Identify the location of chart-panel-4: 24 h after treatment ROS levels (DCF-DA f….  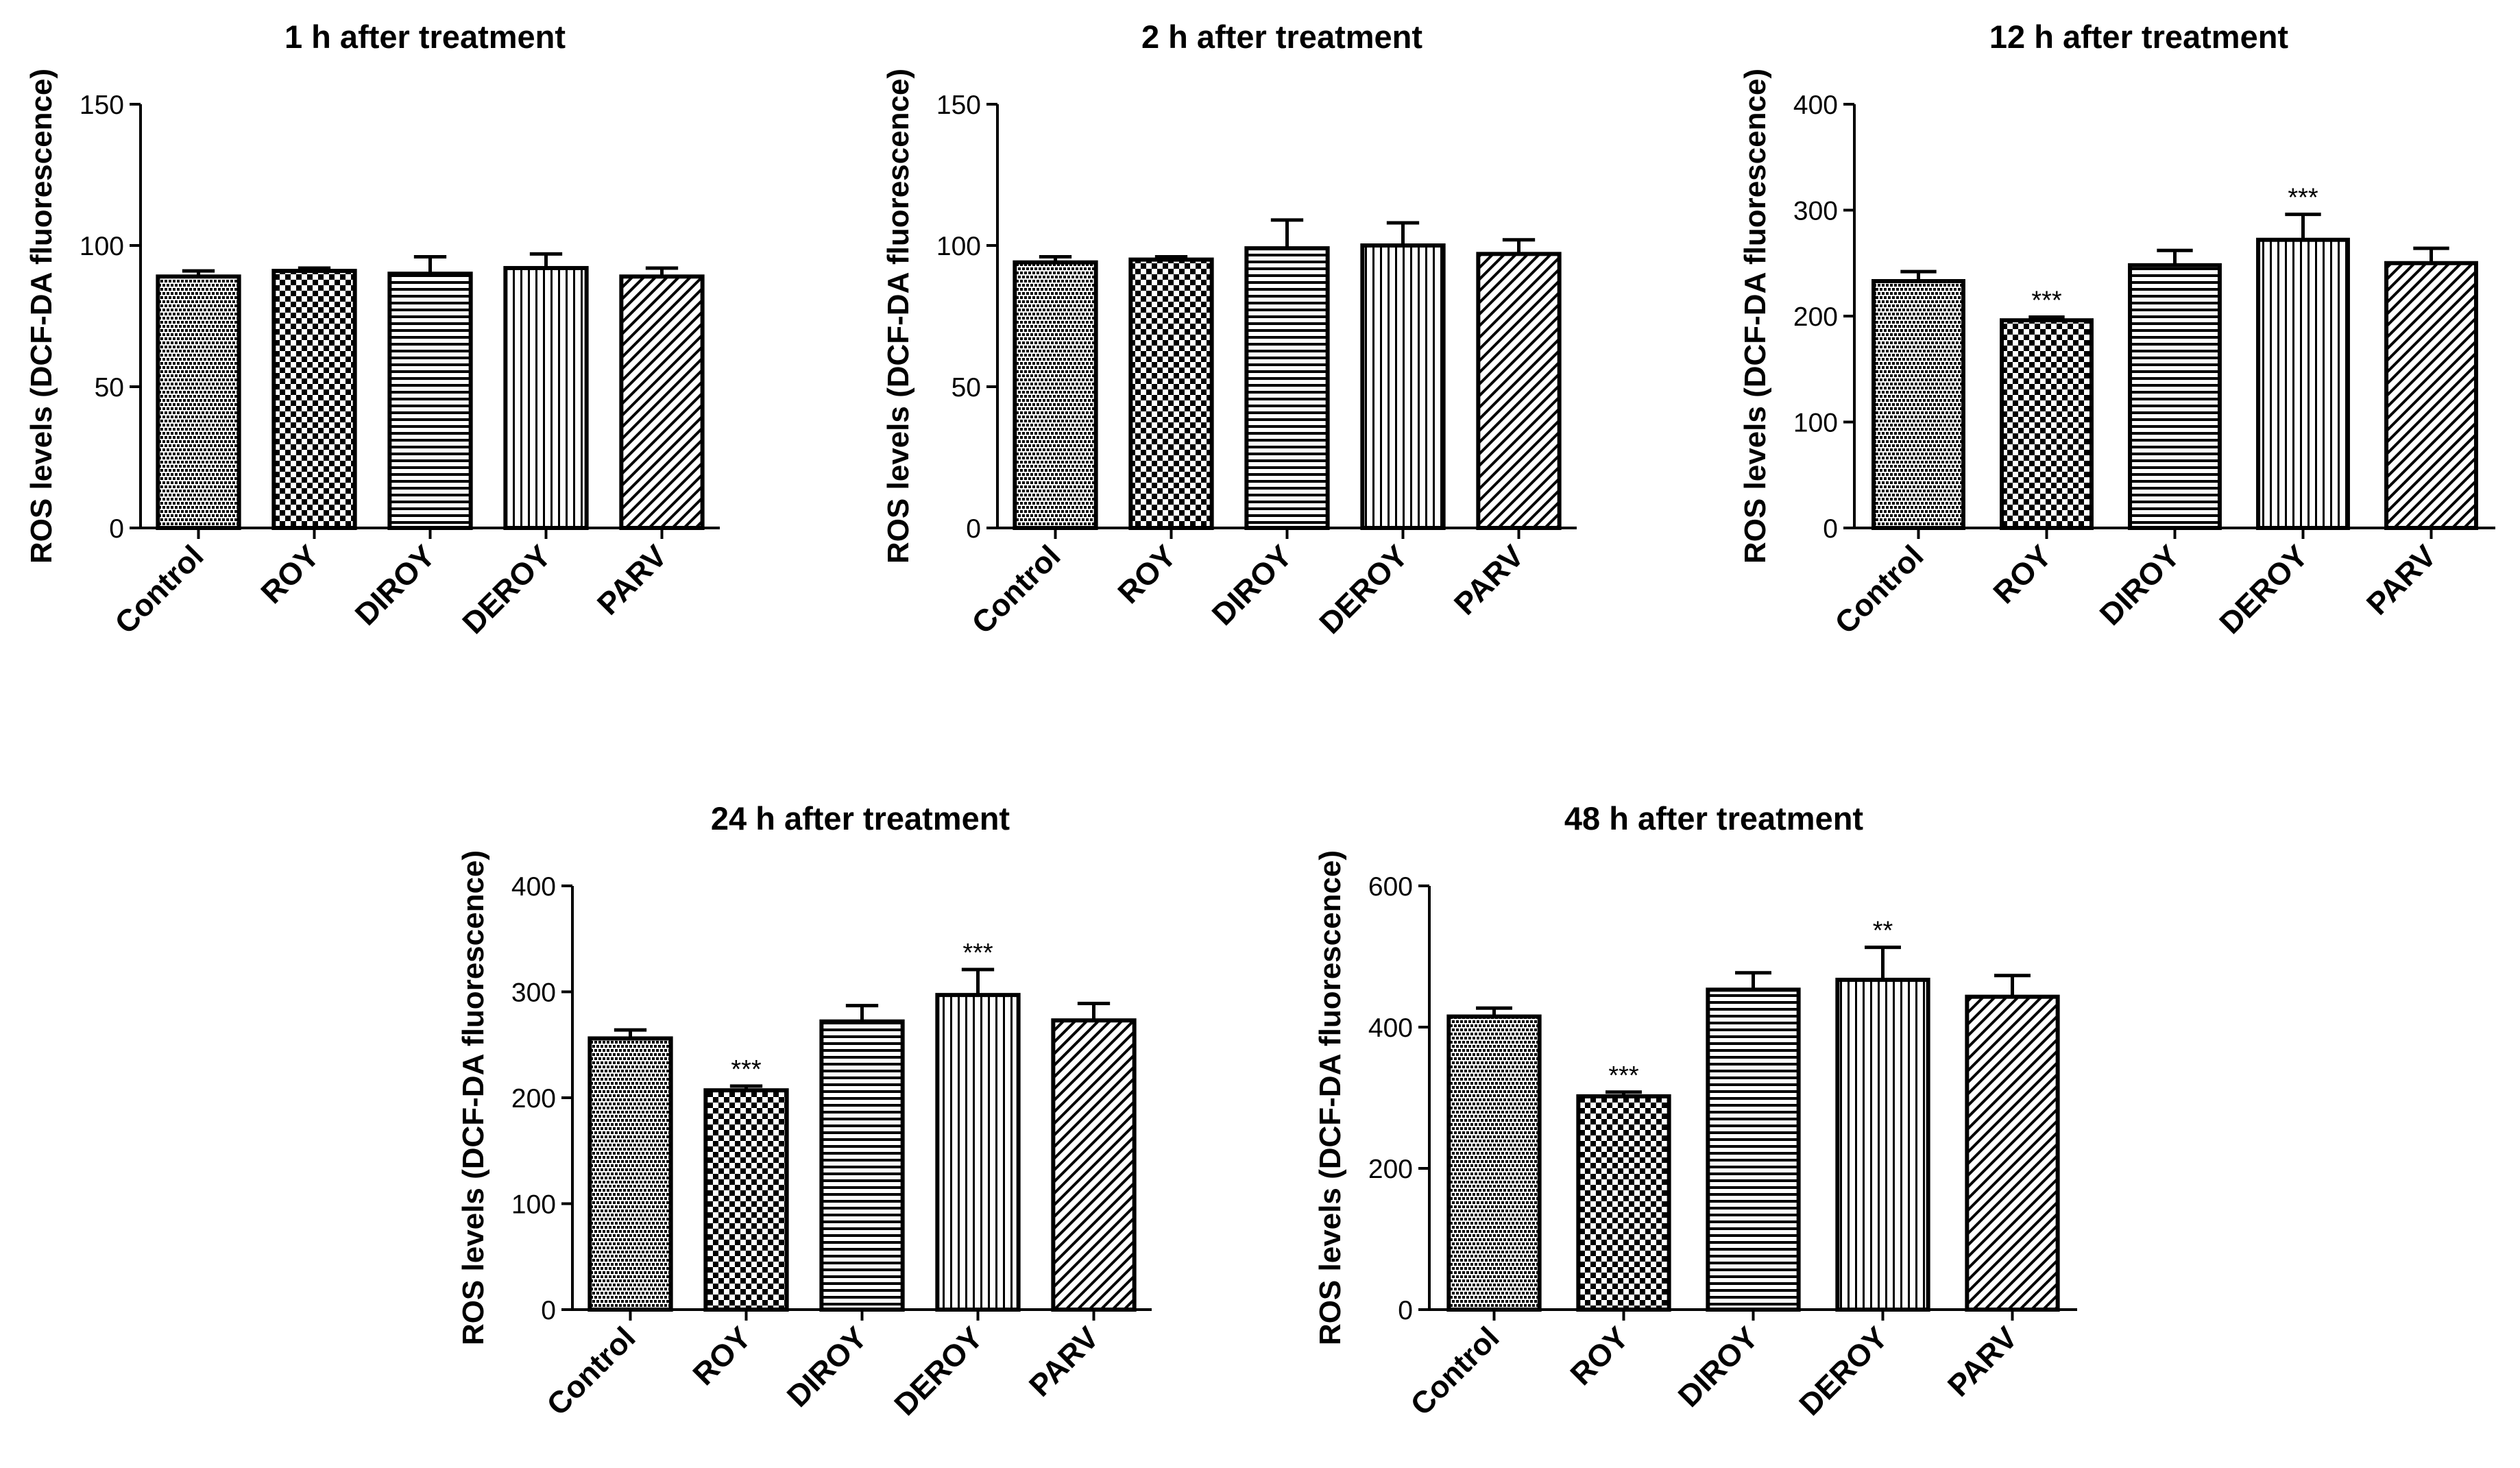
(804, 1111).